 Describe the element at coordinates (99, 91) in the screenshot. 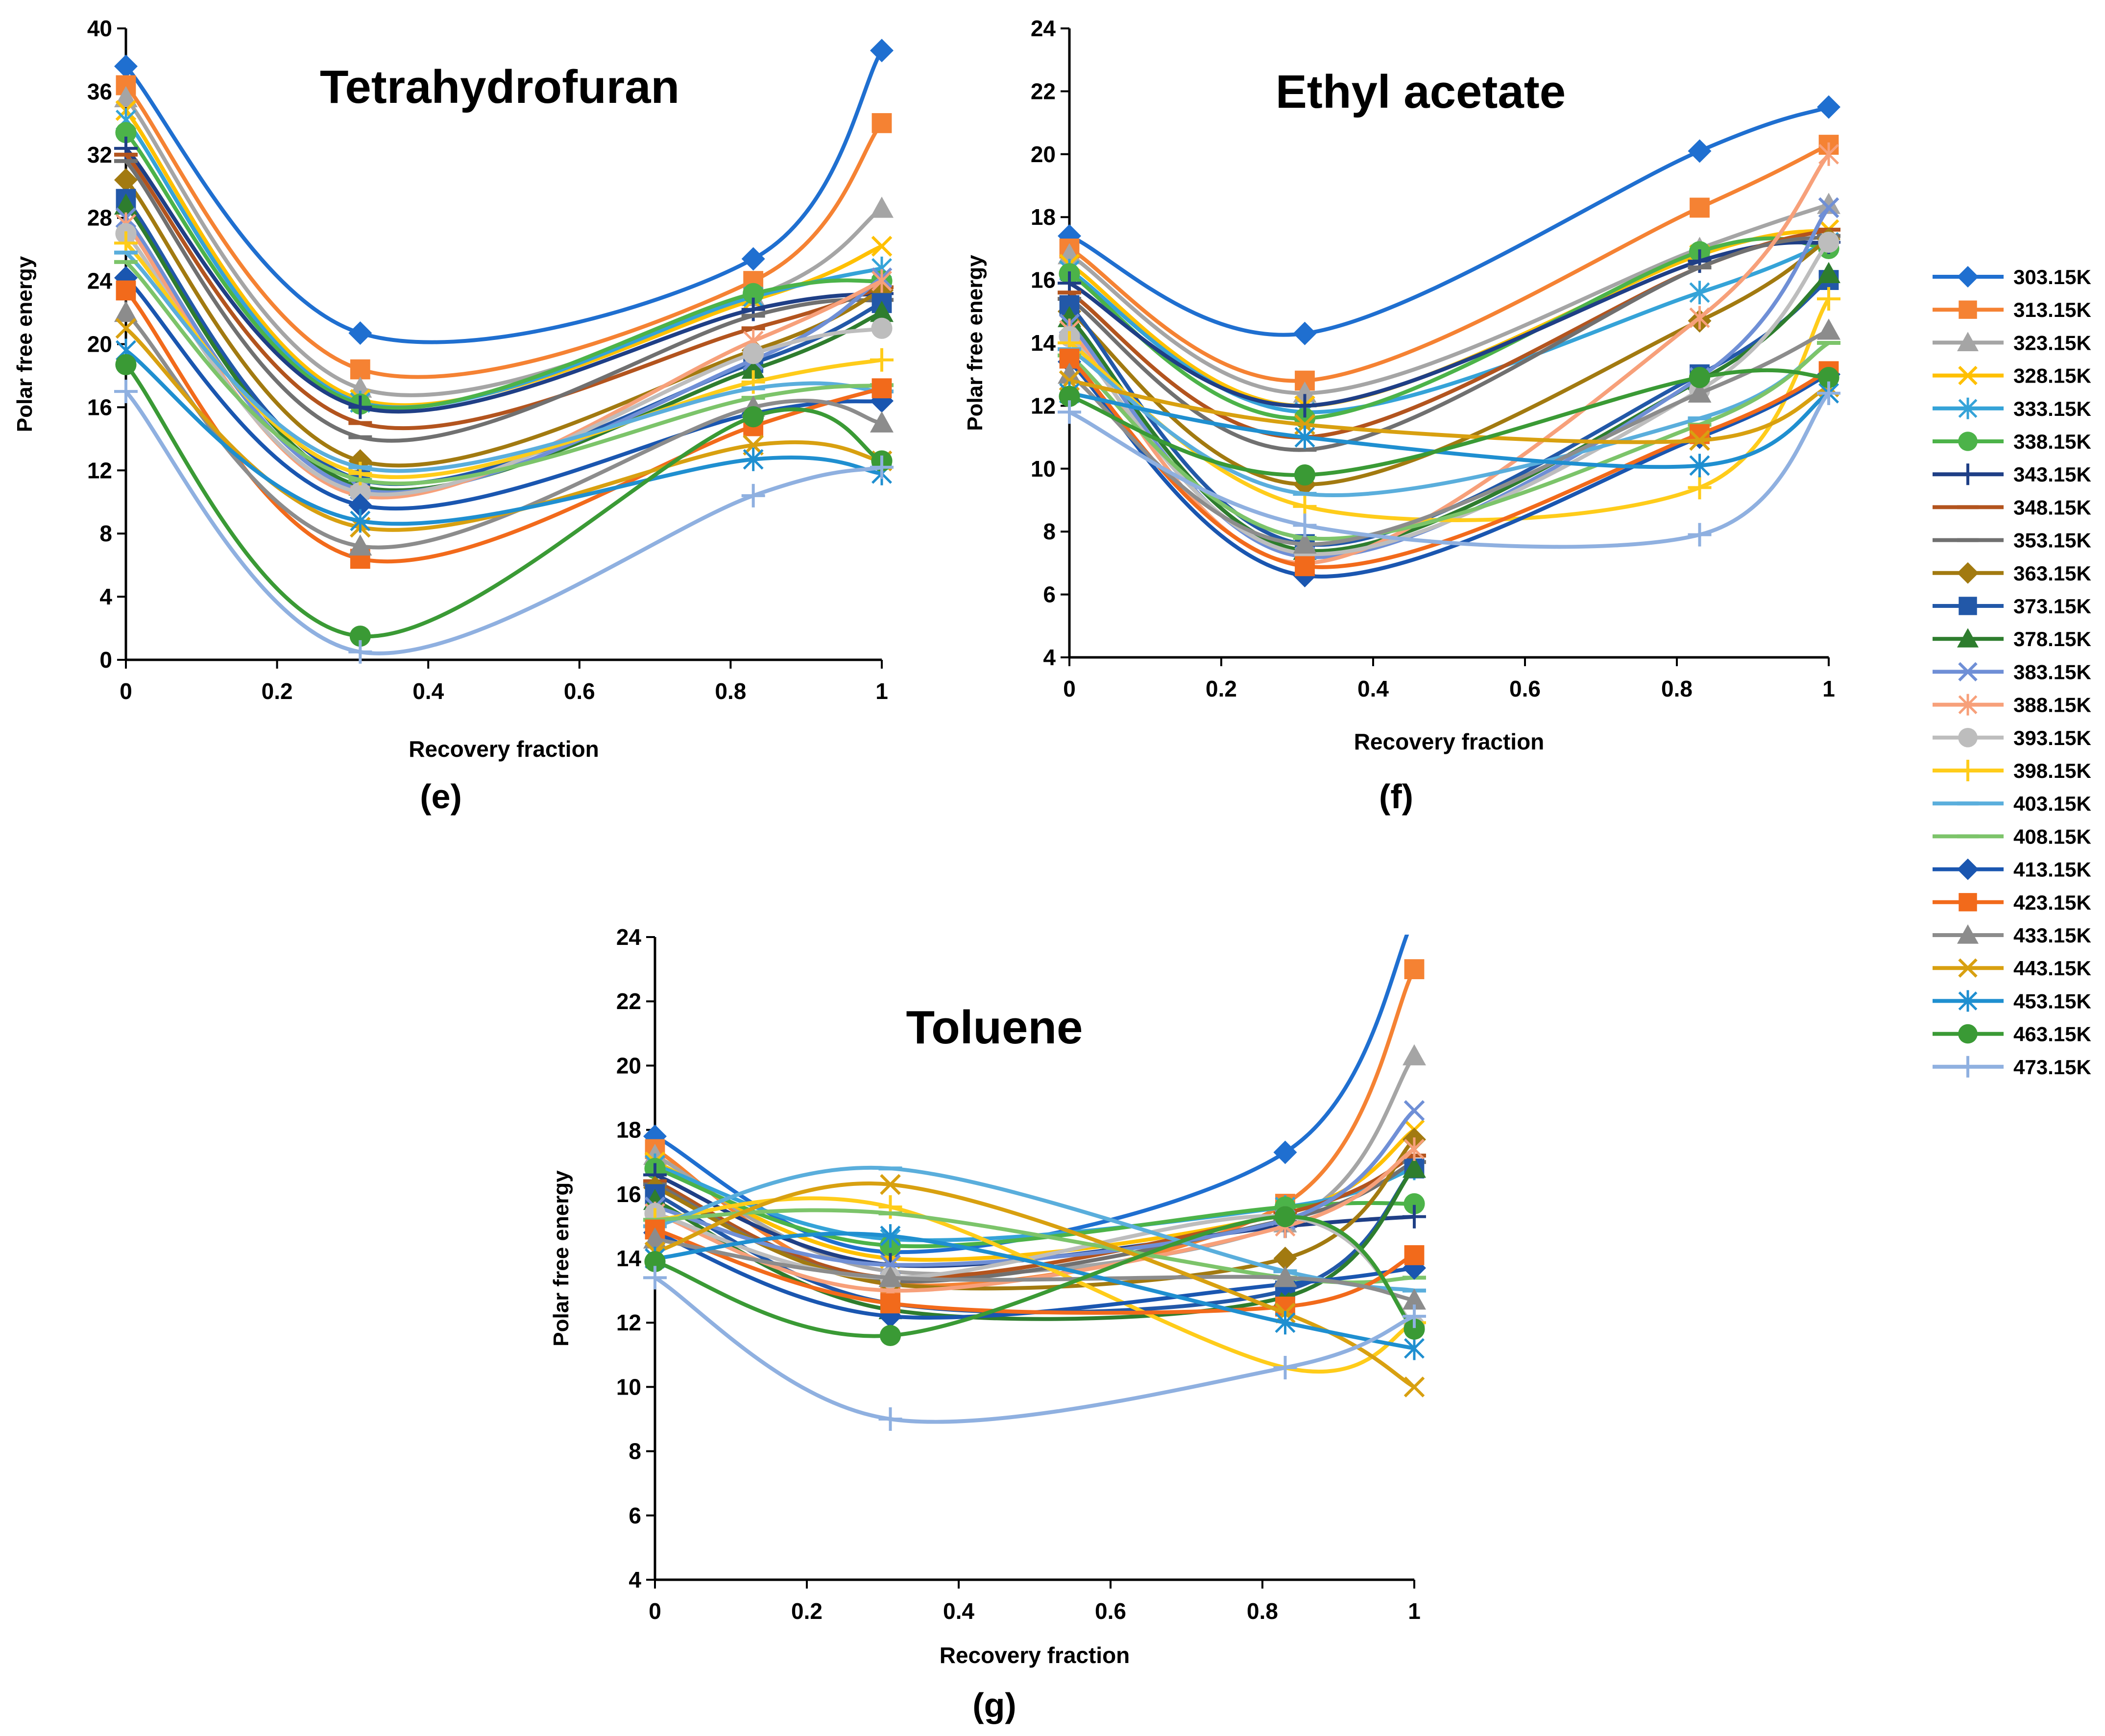

I see `y-tick-label: 36` at that location.